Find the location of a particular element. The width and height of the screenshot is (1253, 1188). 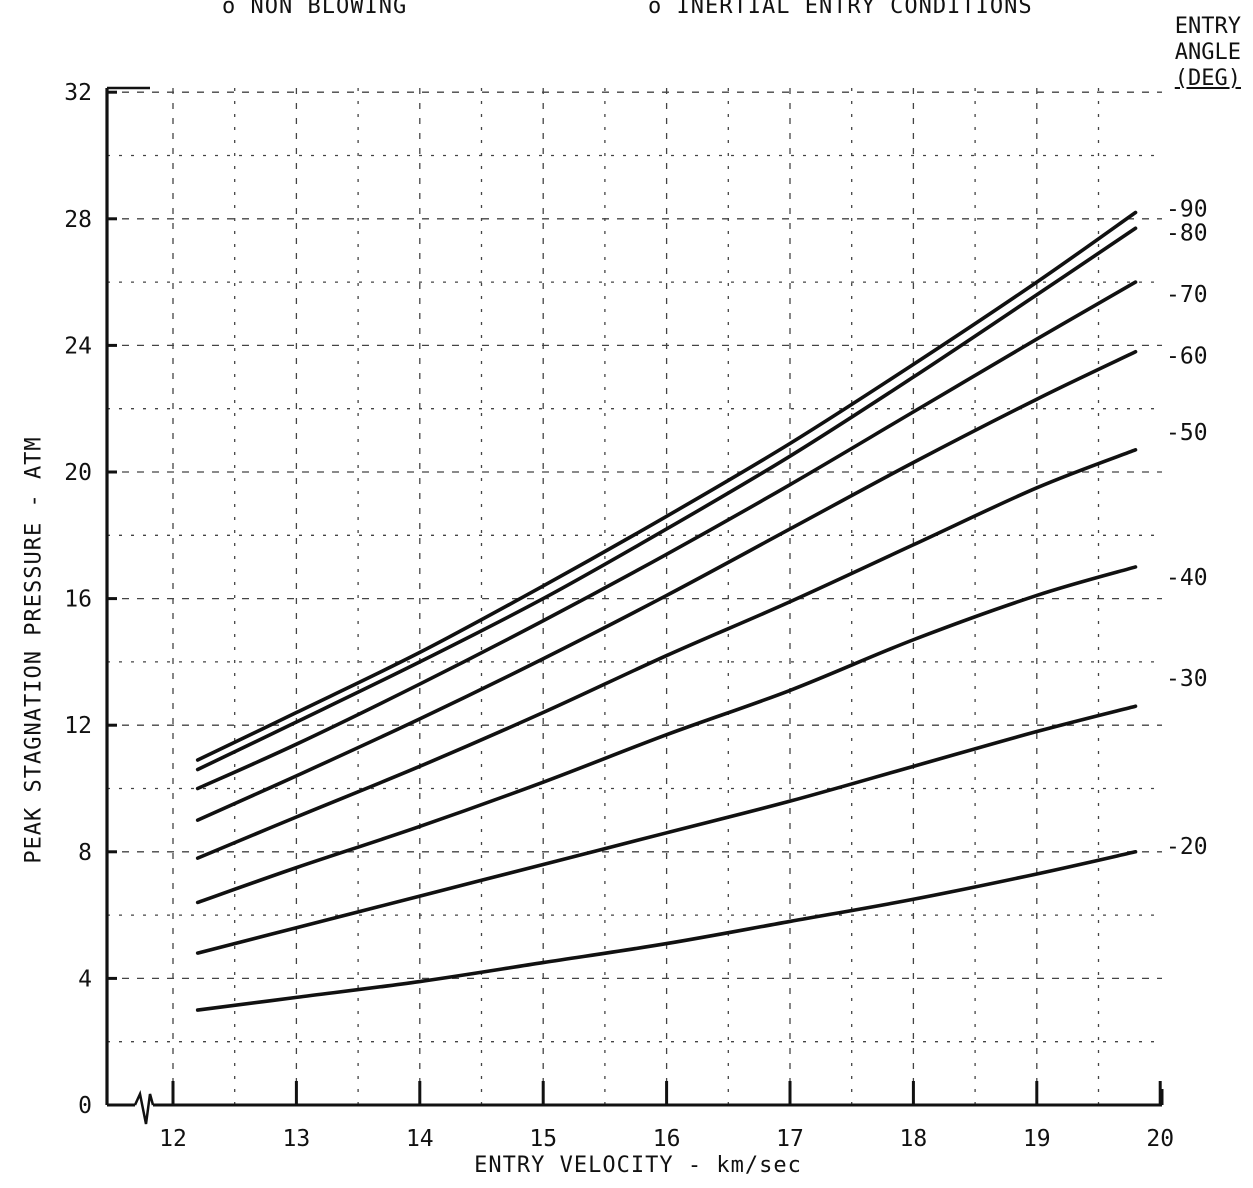

note-non-blowing: o NON BLOWING is located at coordinates (315, 9).